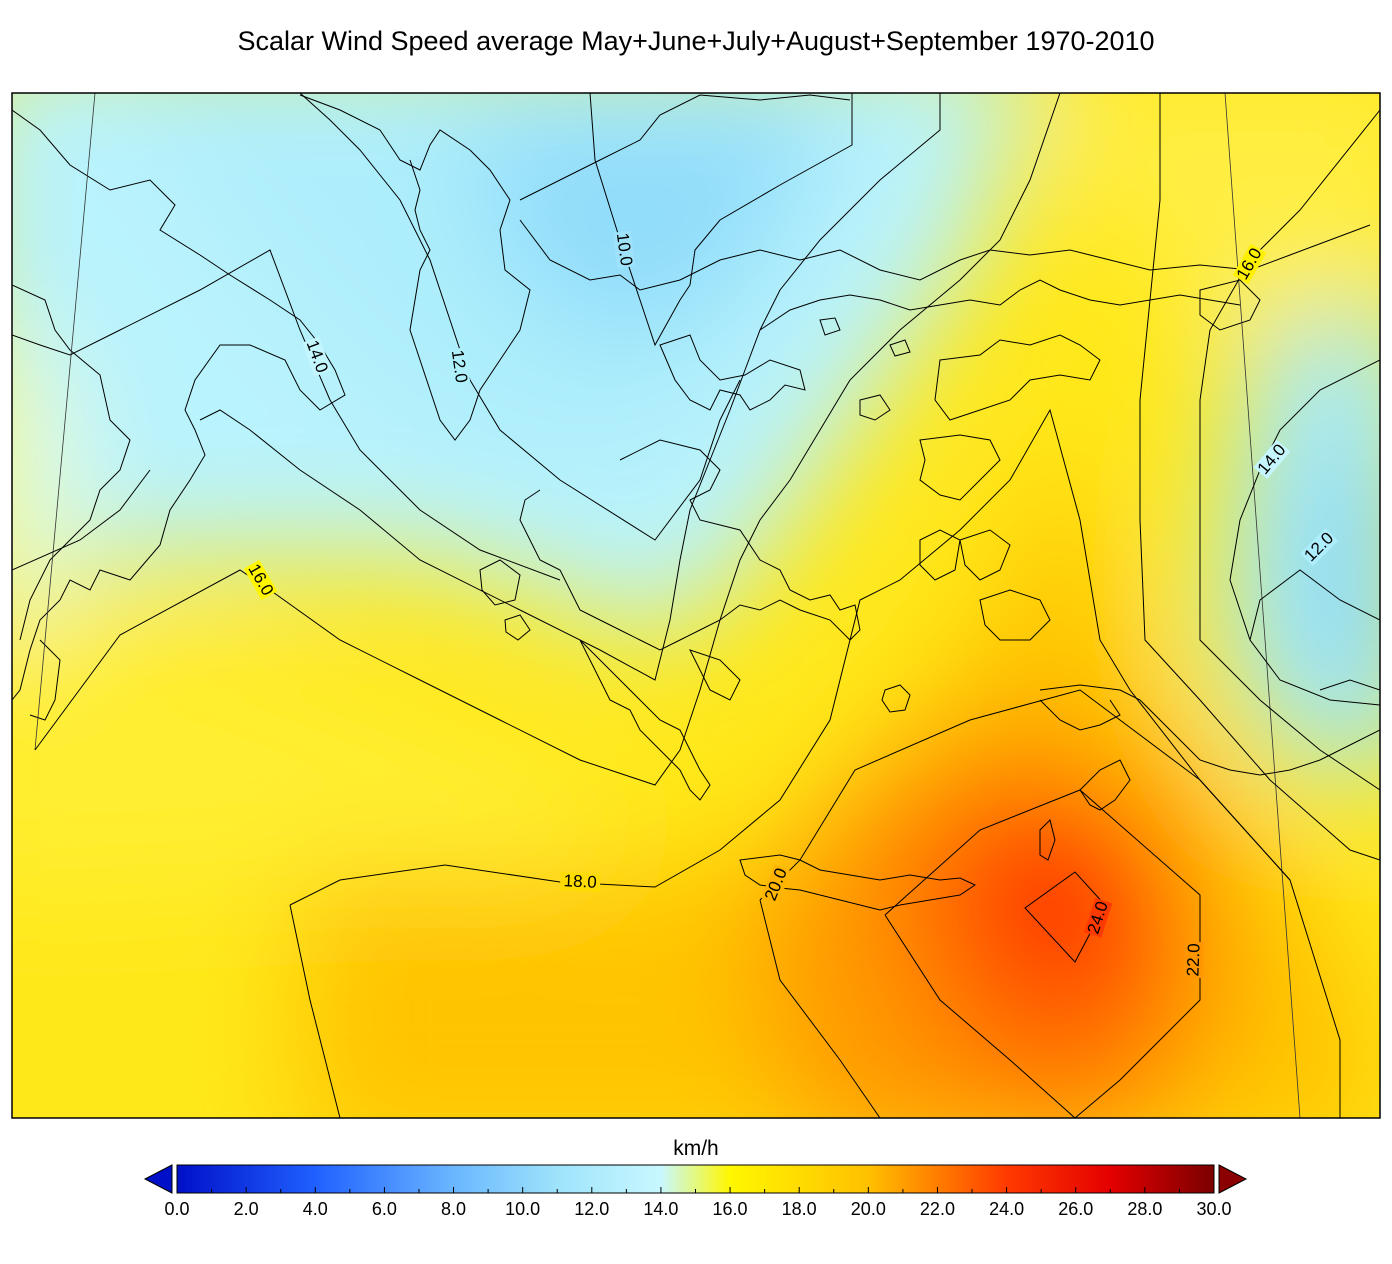 This screenshot has width=1392, height=1264. Describe the element at coordinates (937, 1209) in the screenshot. I see `colorbar-tick-label: 22.0` at that location.